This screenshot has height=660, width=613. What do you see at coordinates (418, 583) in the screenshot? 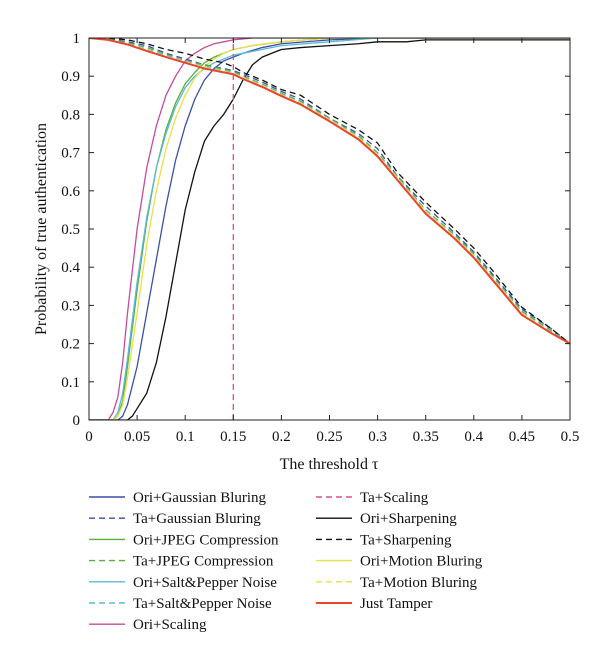
I see `legend-label: Ta+Motion Bluring` at bounding box center [418, 583].